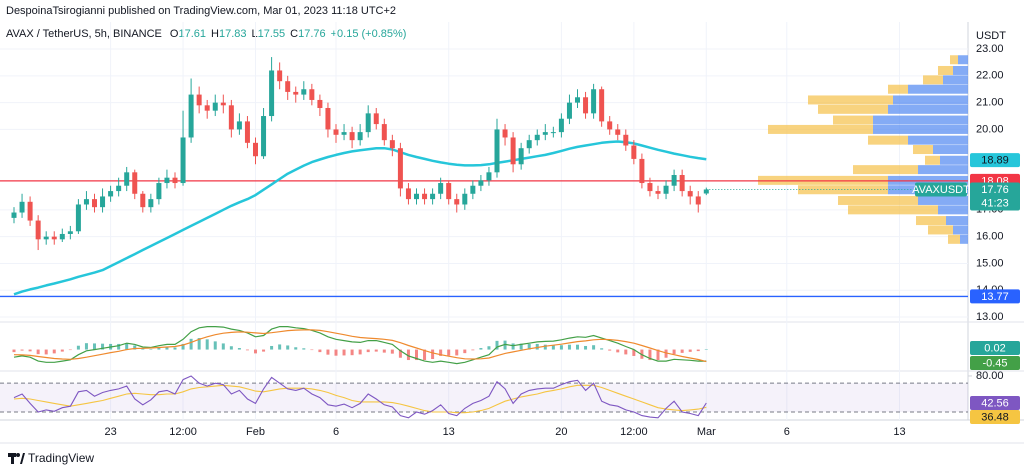 This screenshot has width=1024, height=473. What do you see at coordinates (899, 432) in the screenshot?
I see `x-tick-label: 13` at bounding box center [899, 432].